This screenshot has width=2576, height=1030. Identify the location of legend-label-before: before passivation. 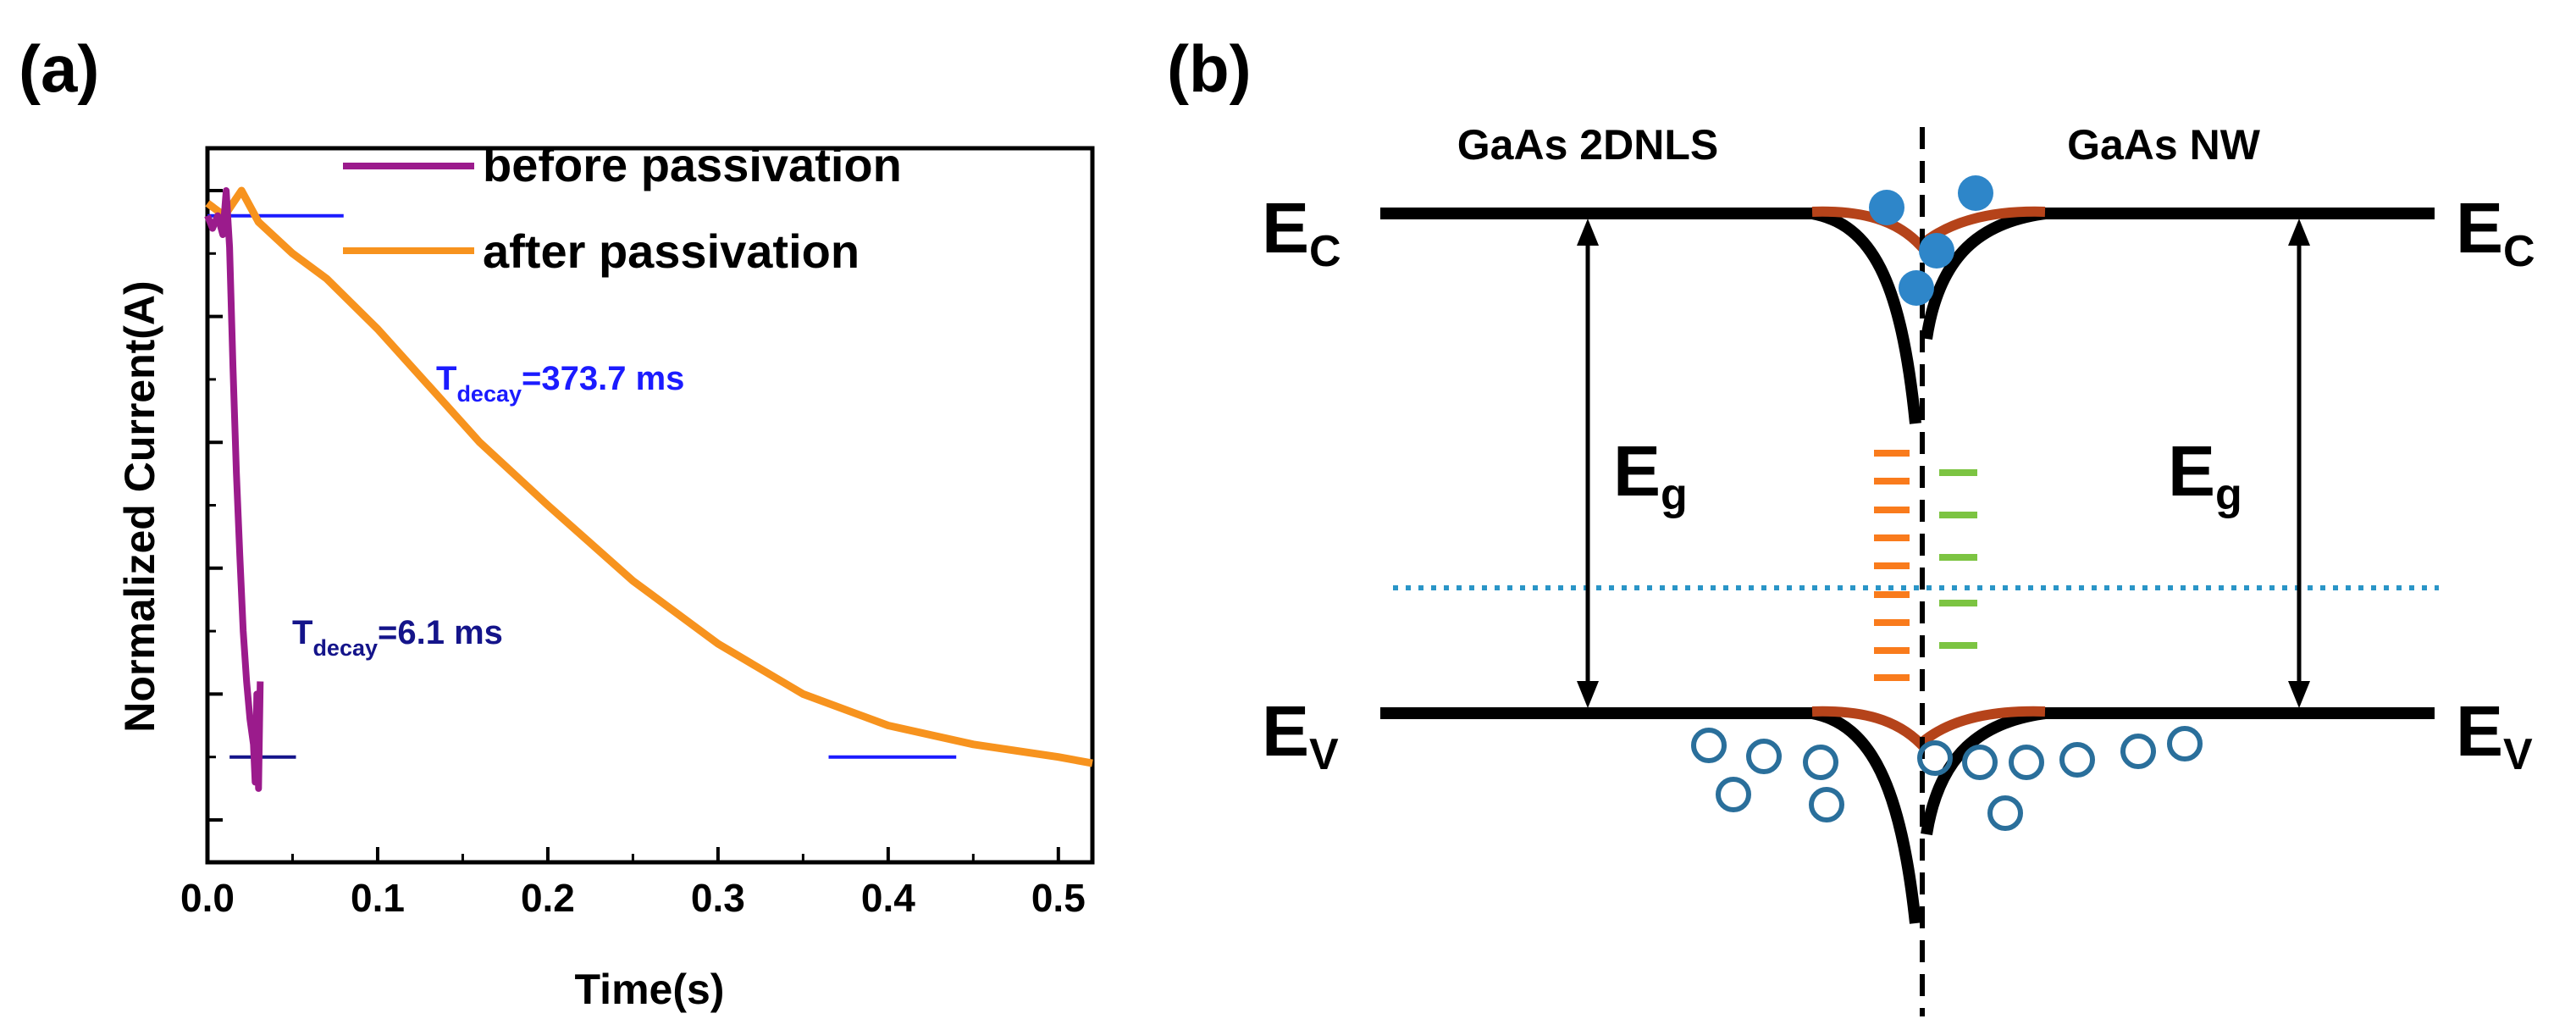
(692, 164).